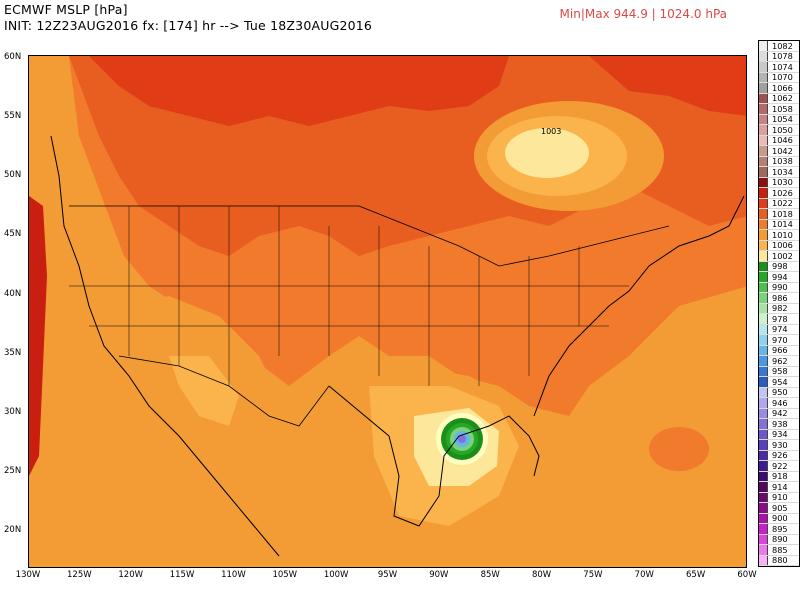 This screenshot has height=607, width=805. I want to click on lon-label-90w: 90W, so click(439, 575).